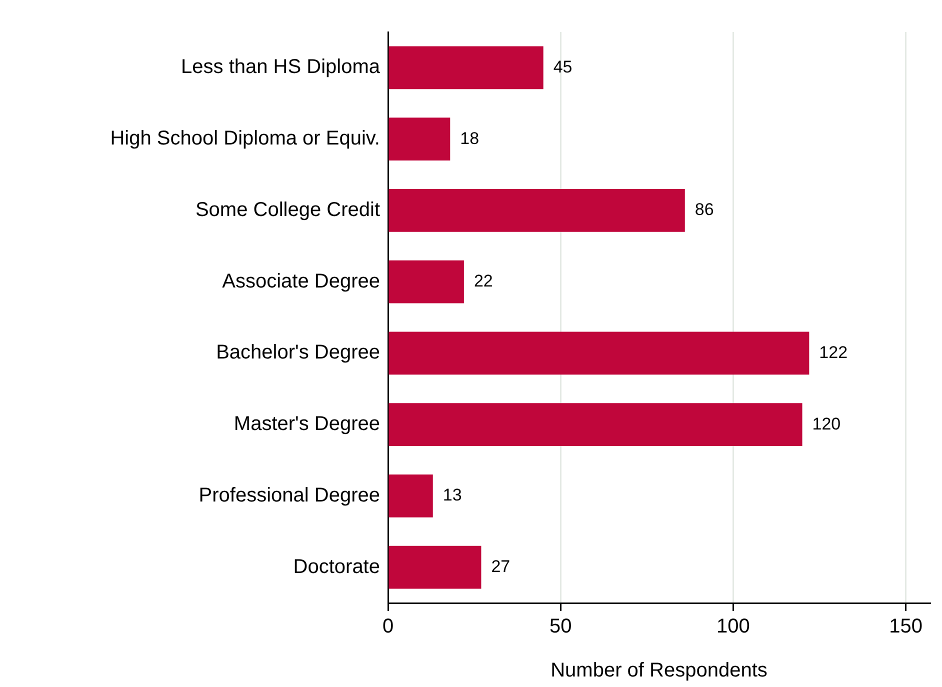  Describe the element at coordinates (826, 424) in the screenshot. I see `data-label: 120` at that location.